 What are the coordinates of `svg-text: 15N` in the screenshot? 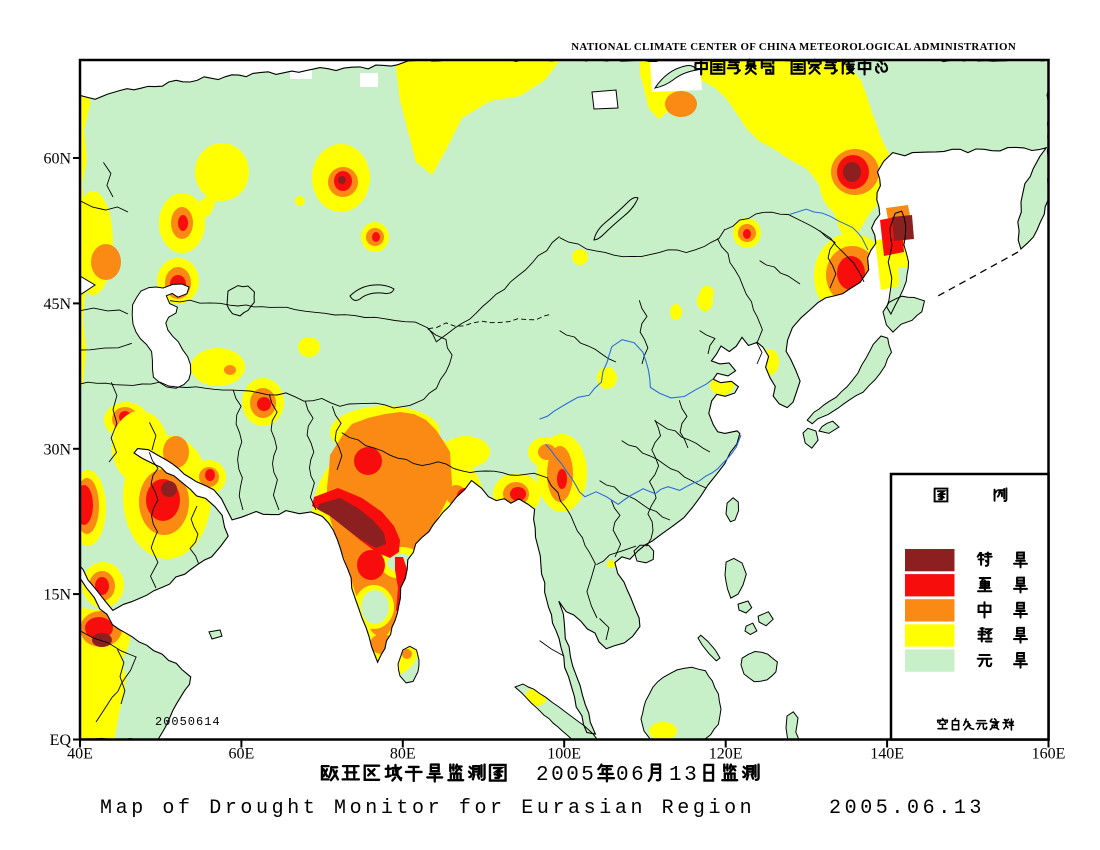 It's located at (57, 595).